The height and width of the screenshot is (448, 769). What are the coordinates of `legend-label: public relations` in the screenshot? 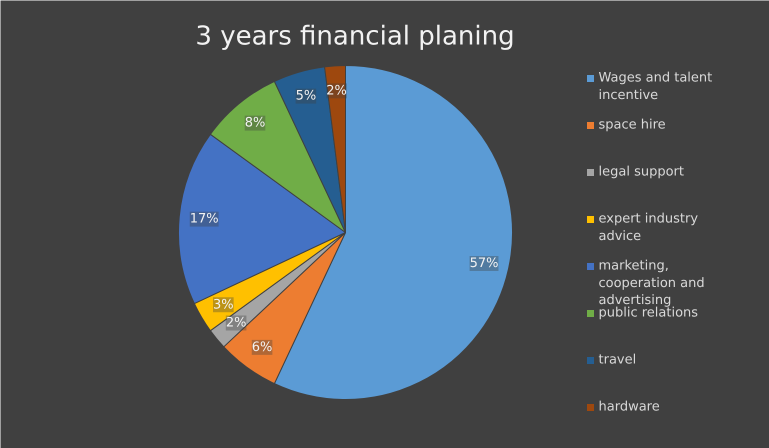 It's located at (648, 313).